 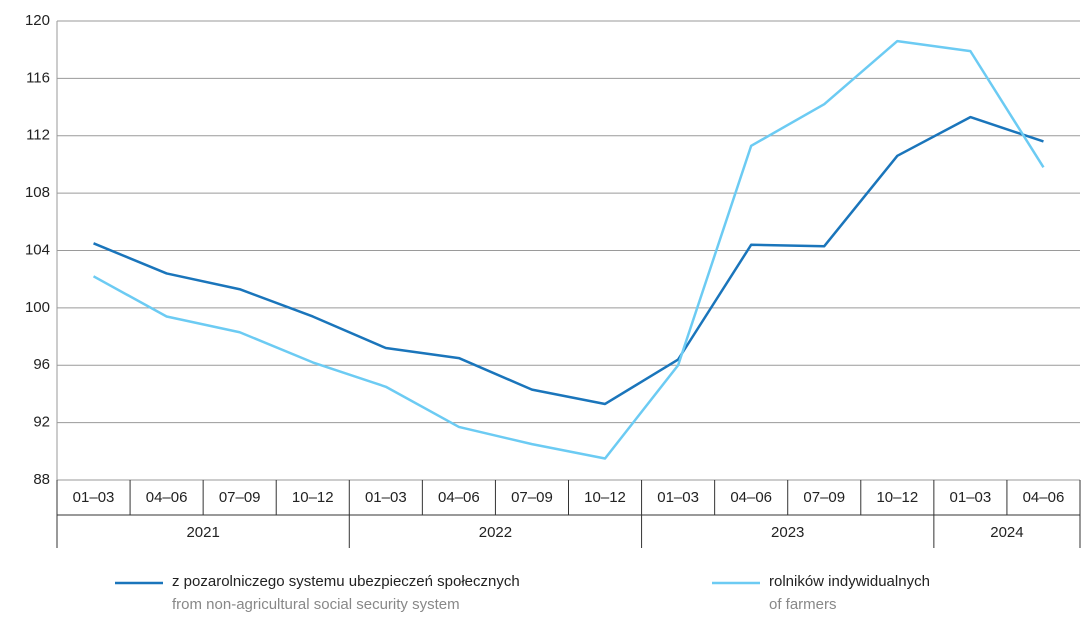 What do you see at coordinates (787, 532) in the screenshot?
I see `year-label: 2023` at bounding box center [787, 532].